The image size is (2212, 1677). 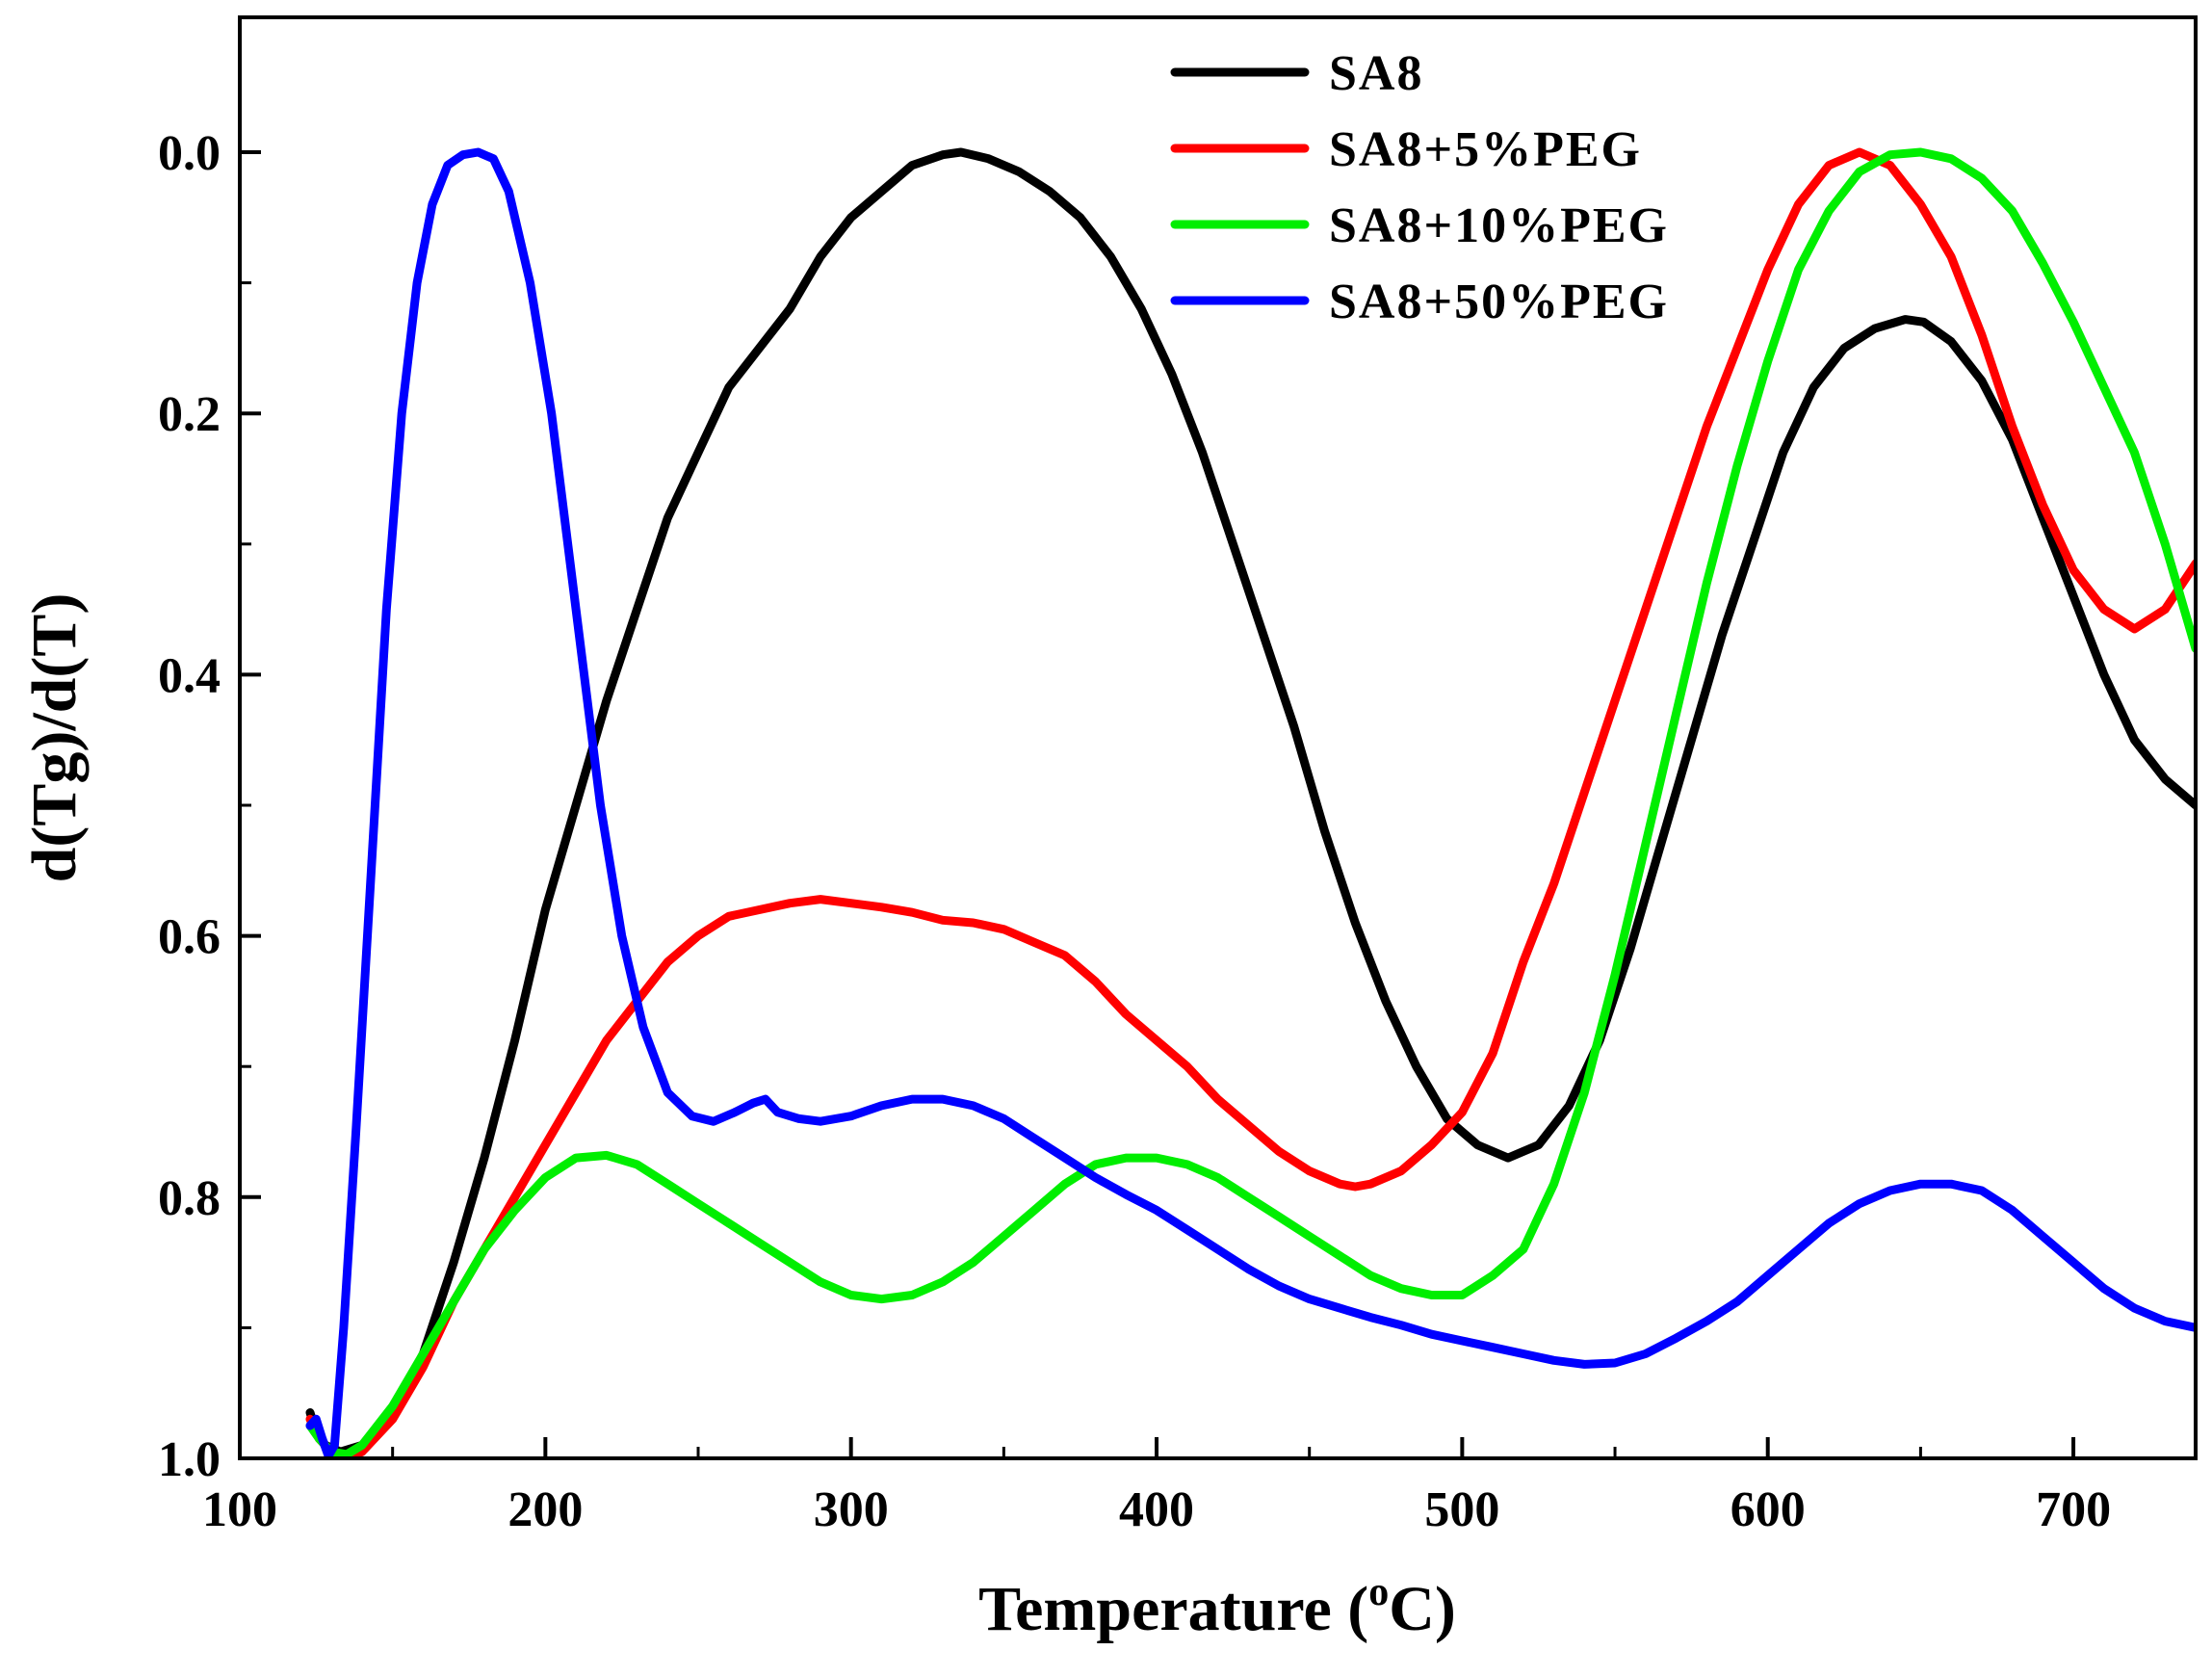 I want to click on legend-label: SA8+50%PEG, so click(x=1499, y=302).